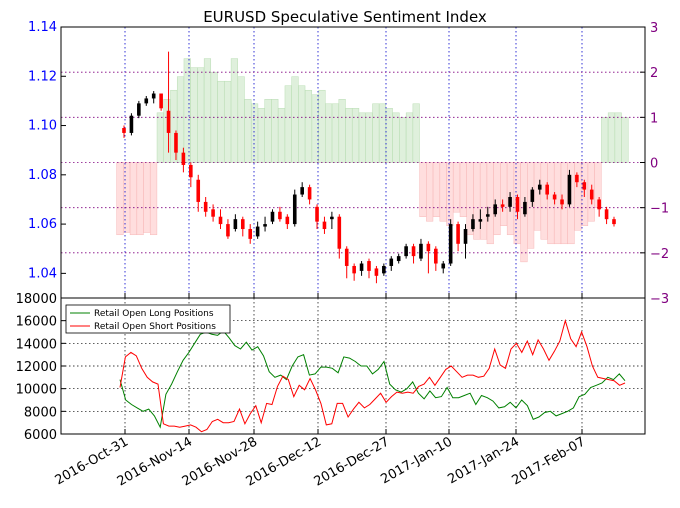 The width and height of the screenshot is (680, 508). I want to click on bottom-y-tick-label: 10000, so click(36, 390).